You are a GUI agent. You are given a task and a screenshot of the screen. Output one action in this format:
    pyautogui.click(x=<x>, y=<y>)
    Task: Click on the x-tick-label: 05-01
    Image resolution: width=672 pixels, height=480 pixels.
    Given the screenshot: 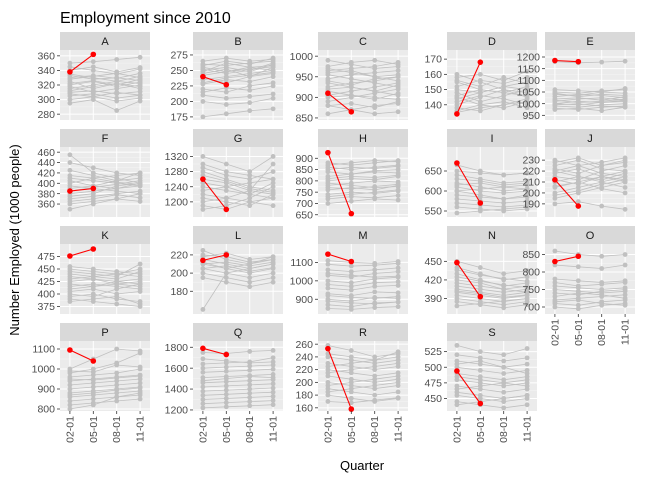 What is the action you would take?
    pyautogui.click(x=352, y=429)
    